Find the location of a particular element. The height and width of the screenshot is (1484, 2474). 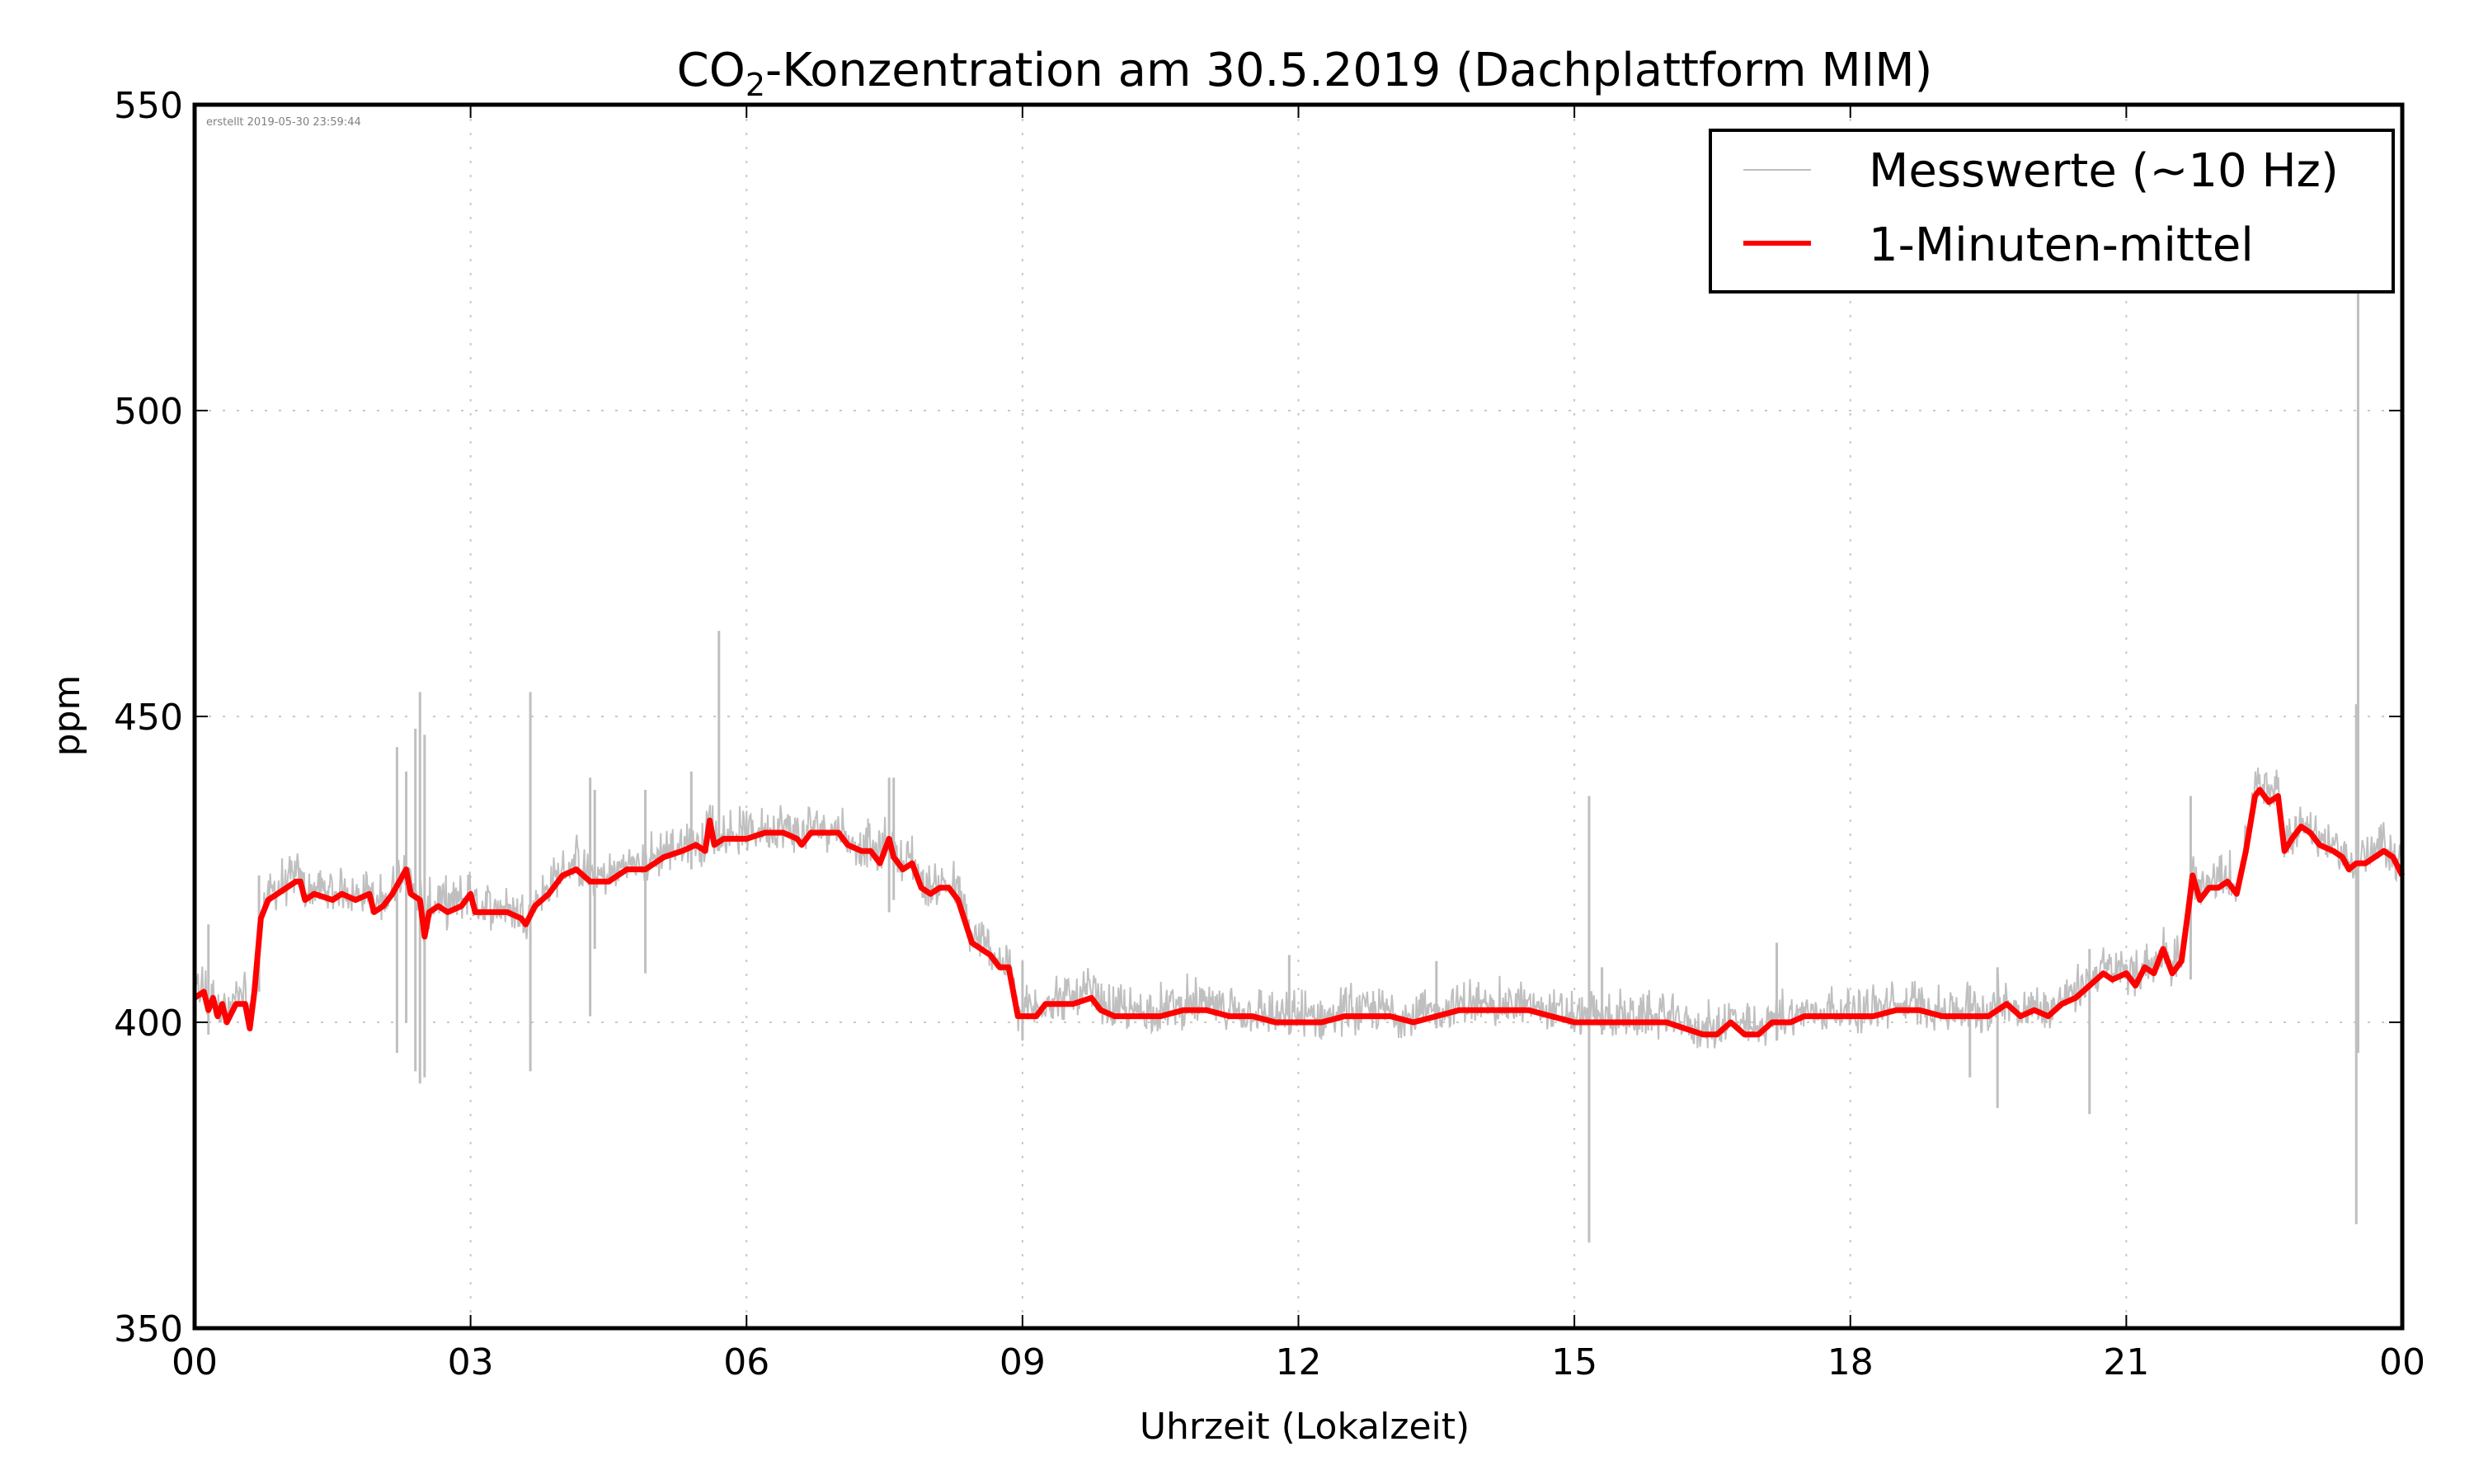

y-tick-label: 450 is located at coordinates (148, 718).